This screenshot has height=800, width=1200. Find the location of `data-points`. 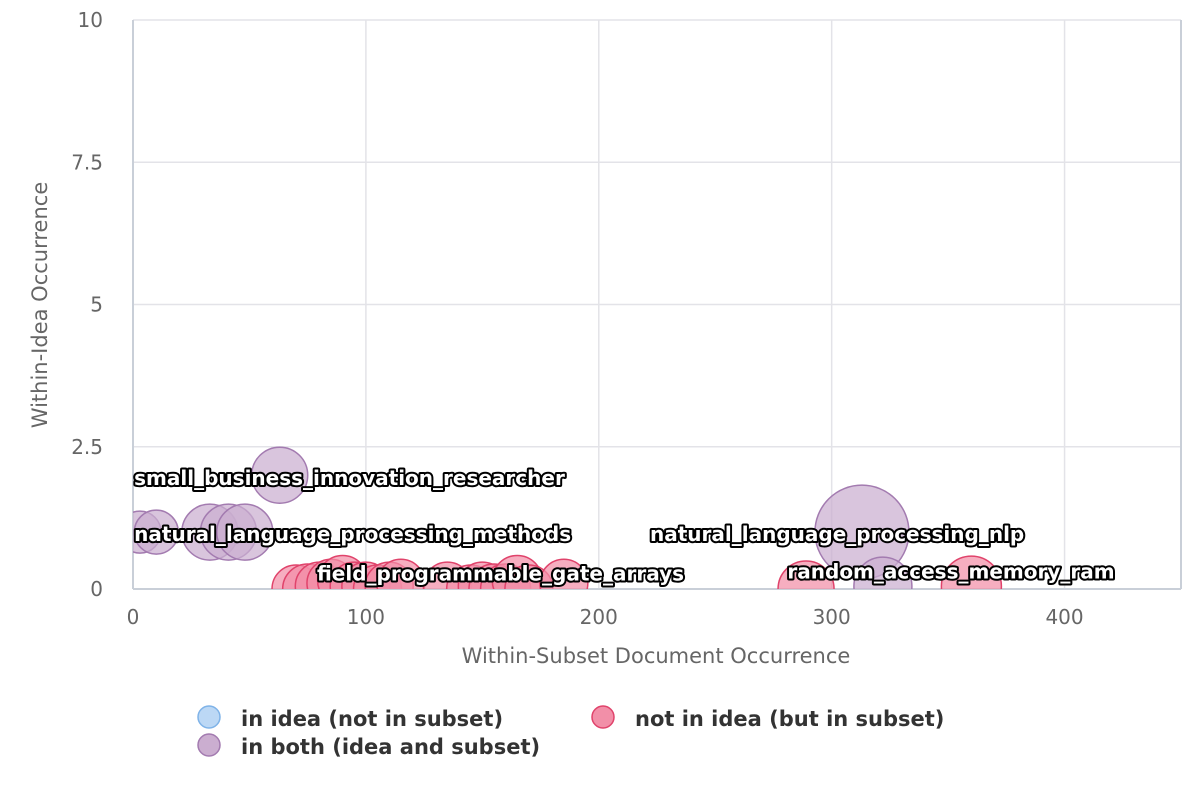

data-points is located at coordinates (568, 517).